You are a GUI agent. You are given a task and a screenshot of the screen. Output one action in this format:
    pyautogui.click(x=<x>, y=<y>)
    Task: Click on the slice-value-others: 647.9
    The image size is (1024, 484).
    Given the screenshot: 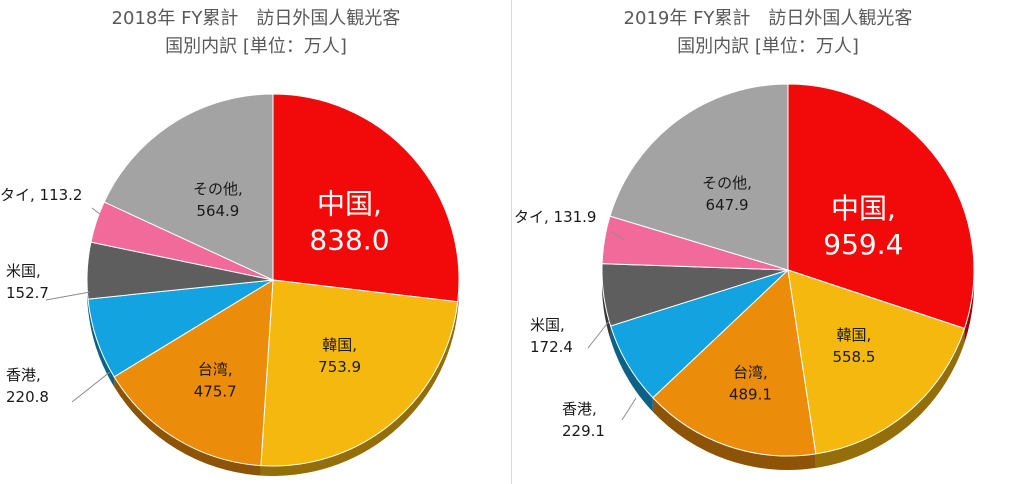 What is the action you would take?
    pyautogui.click(x=727, y=205)
    